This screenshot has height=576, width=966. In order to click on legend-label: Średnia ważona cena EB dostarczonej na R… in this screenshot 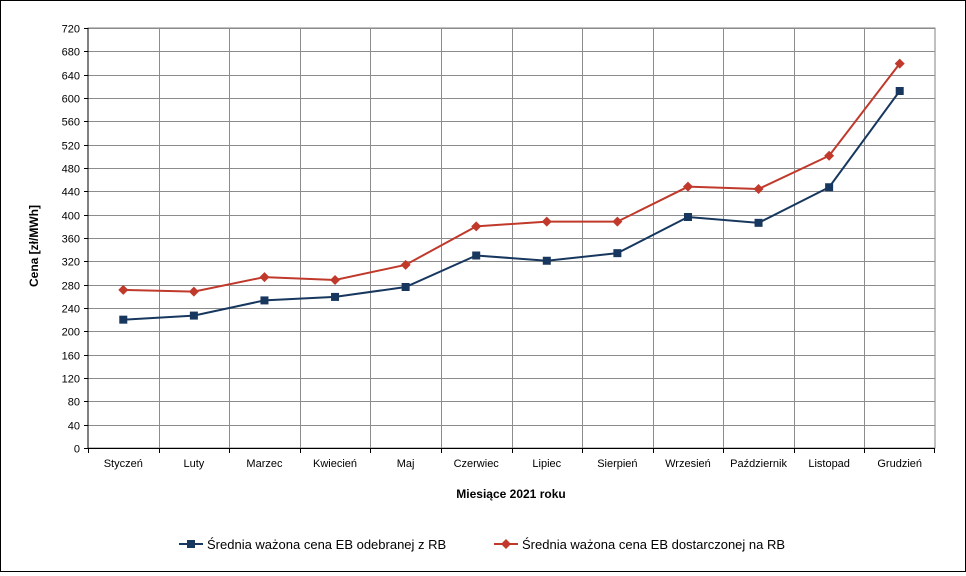, I will do `click(653, 544)`.